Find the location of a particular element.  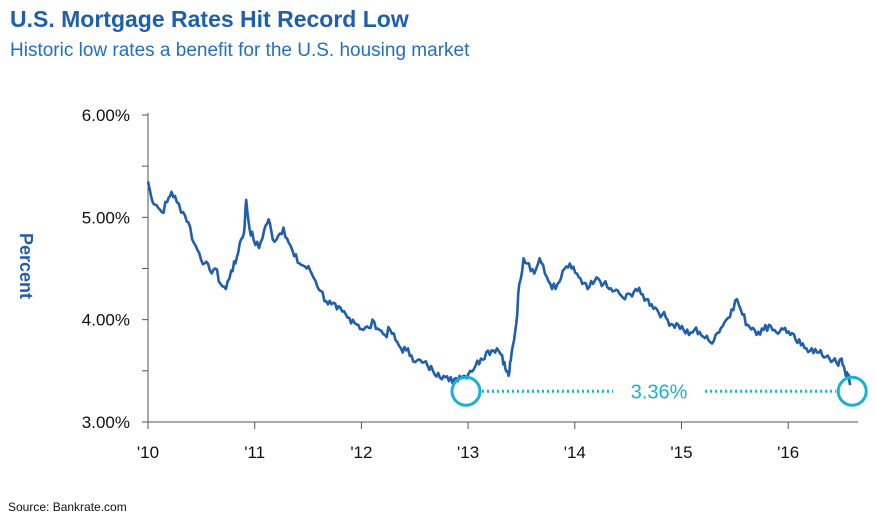

y-tick-label: 5.00% is located at coordinates (106, 217).